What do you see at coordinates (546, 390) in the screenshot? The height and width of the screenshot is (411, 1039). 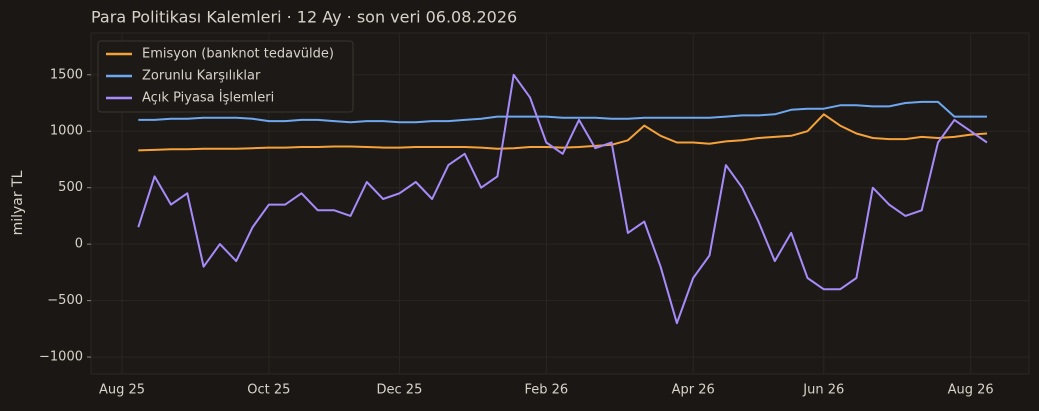 I see `x-tick-label: Feb 26` at bounding box center [546, 390].